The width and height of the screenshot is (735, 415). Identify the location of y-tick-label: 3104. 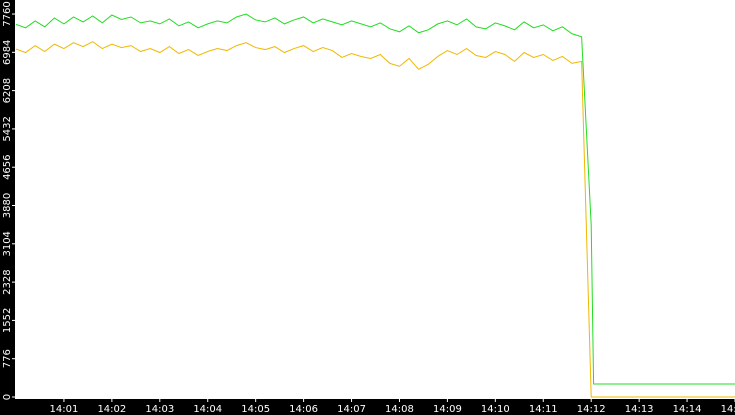
(7, 243).